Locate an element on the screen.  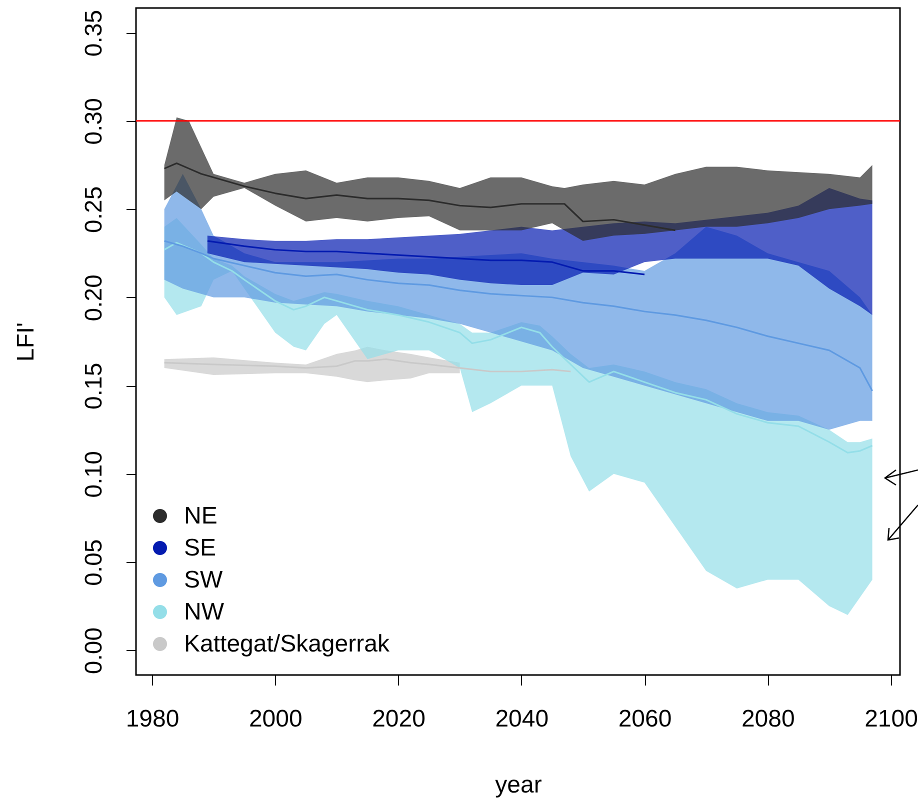
y-tick-label: 0.35 is located at coordinates (94, 33).